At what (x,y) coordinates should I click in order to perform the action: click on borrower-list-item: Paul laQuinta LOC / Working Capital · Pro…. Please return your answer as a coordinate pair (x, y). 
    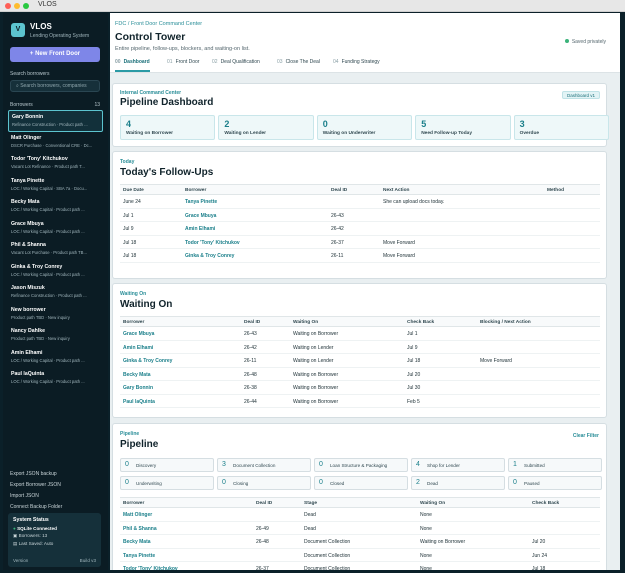
    Looking at the image, I should click on (55, 379).